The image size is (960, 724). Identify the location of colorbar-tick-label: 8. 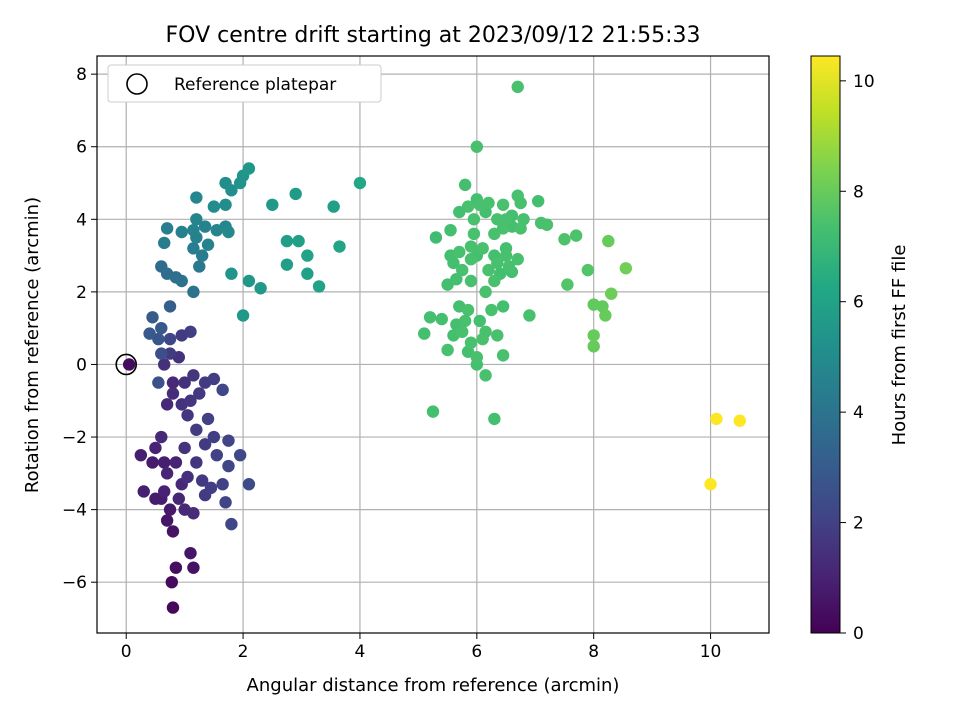
(858, 192).